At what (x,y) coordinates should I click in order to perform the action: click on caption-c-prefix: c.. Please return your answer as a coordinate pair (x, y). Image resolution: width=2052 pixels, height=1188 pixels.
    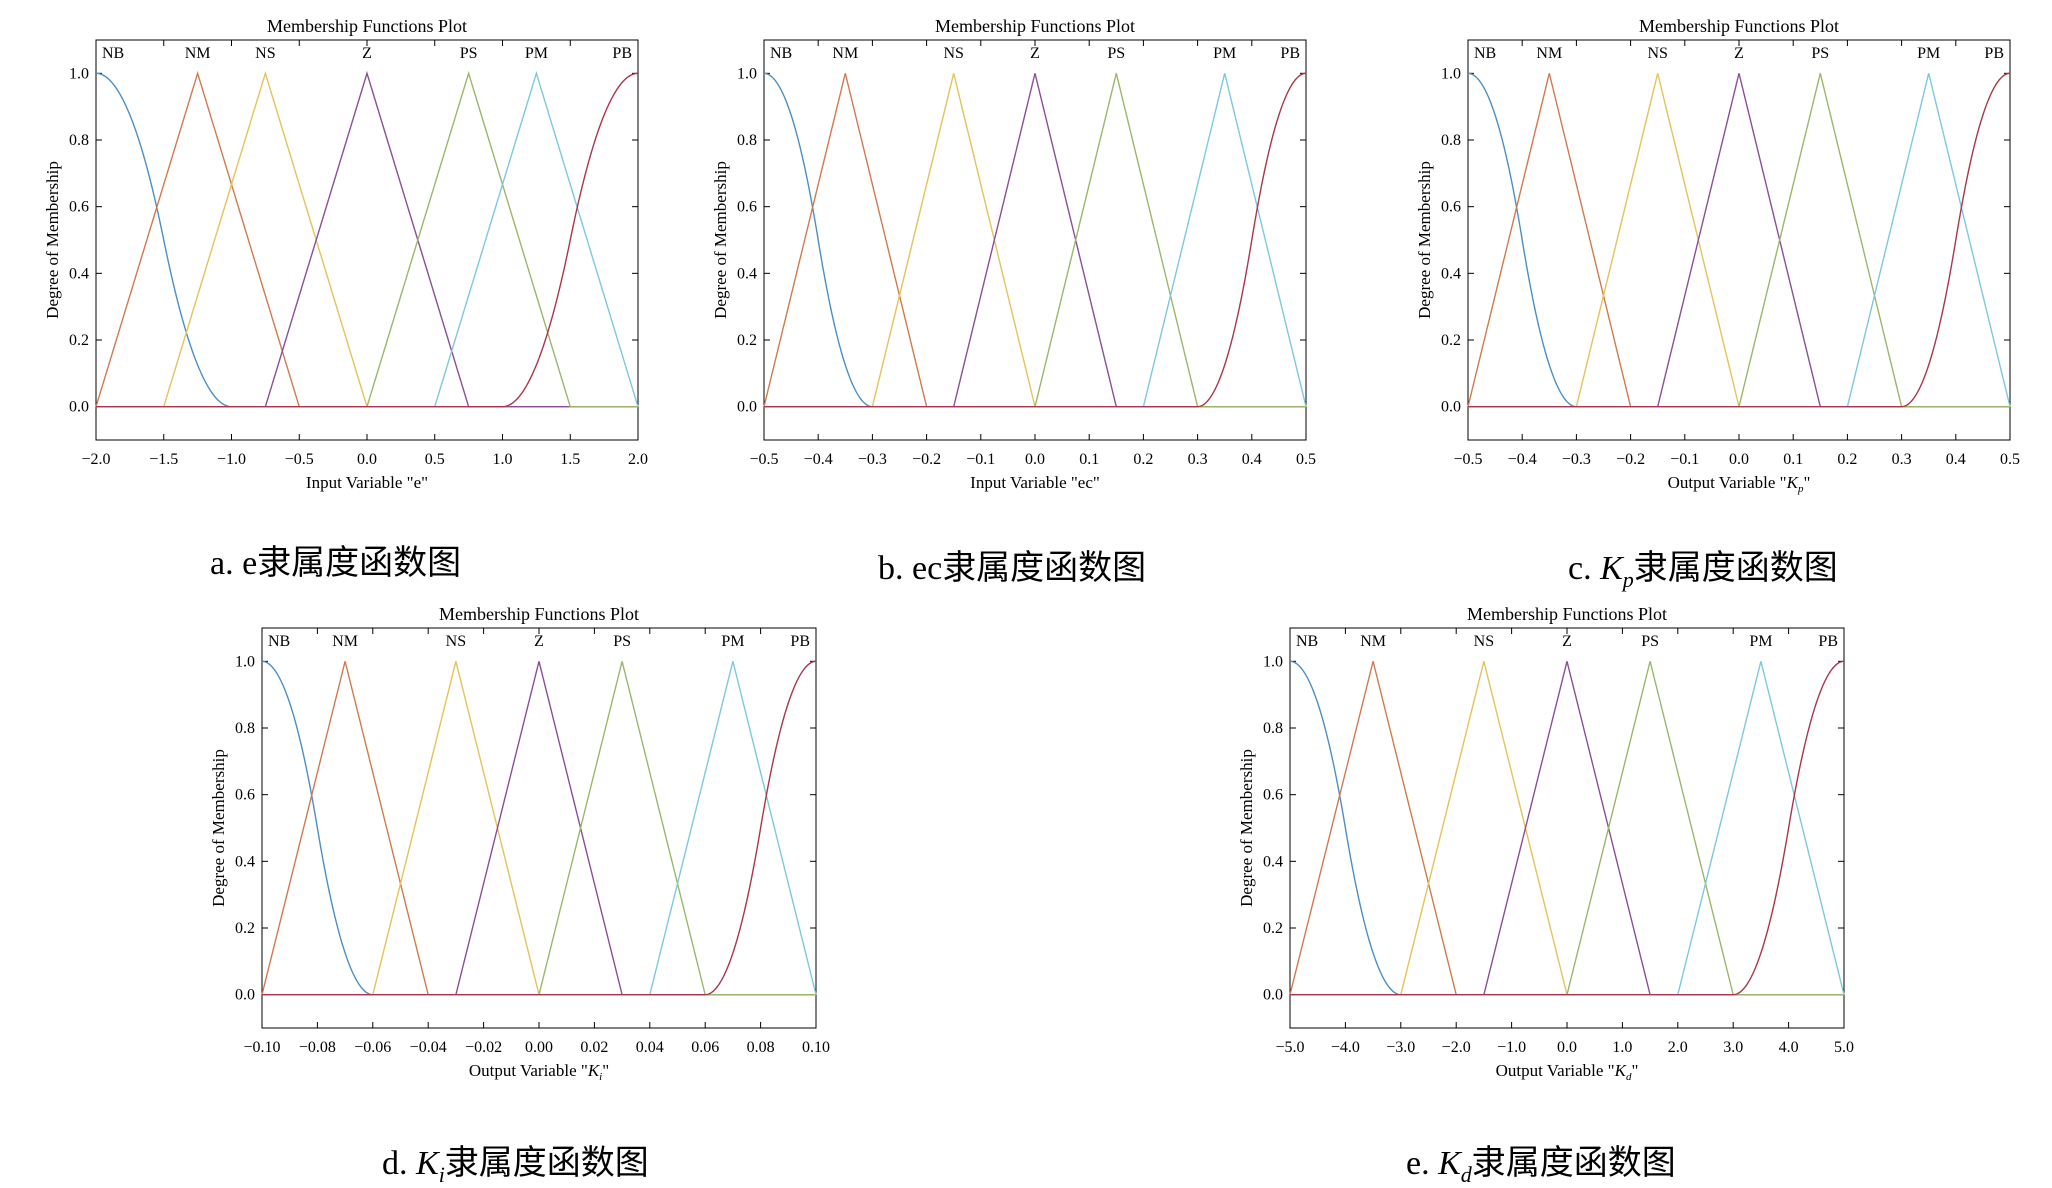
    Looking at the image, I should click on (1580, 568).